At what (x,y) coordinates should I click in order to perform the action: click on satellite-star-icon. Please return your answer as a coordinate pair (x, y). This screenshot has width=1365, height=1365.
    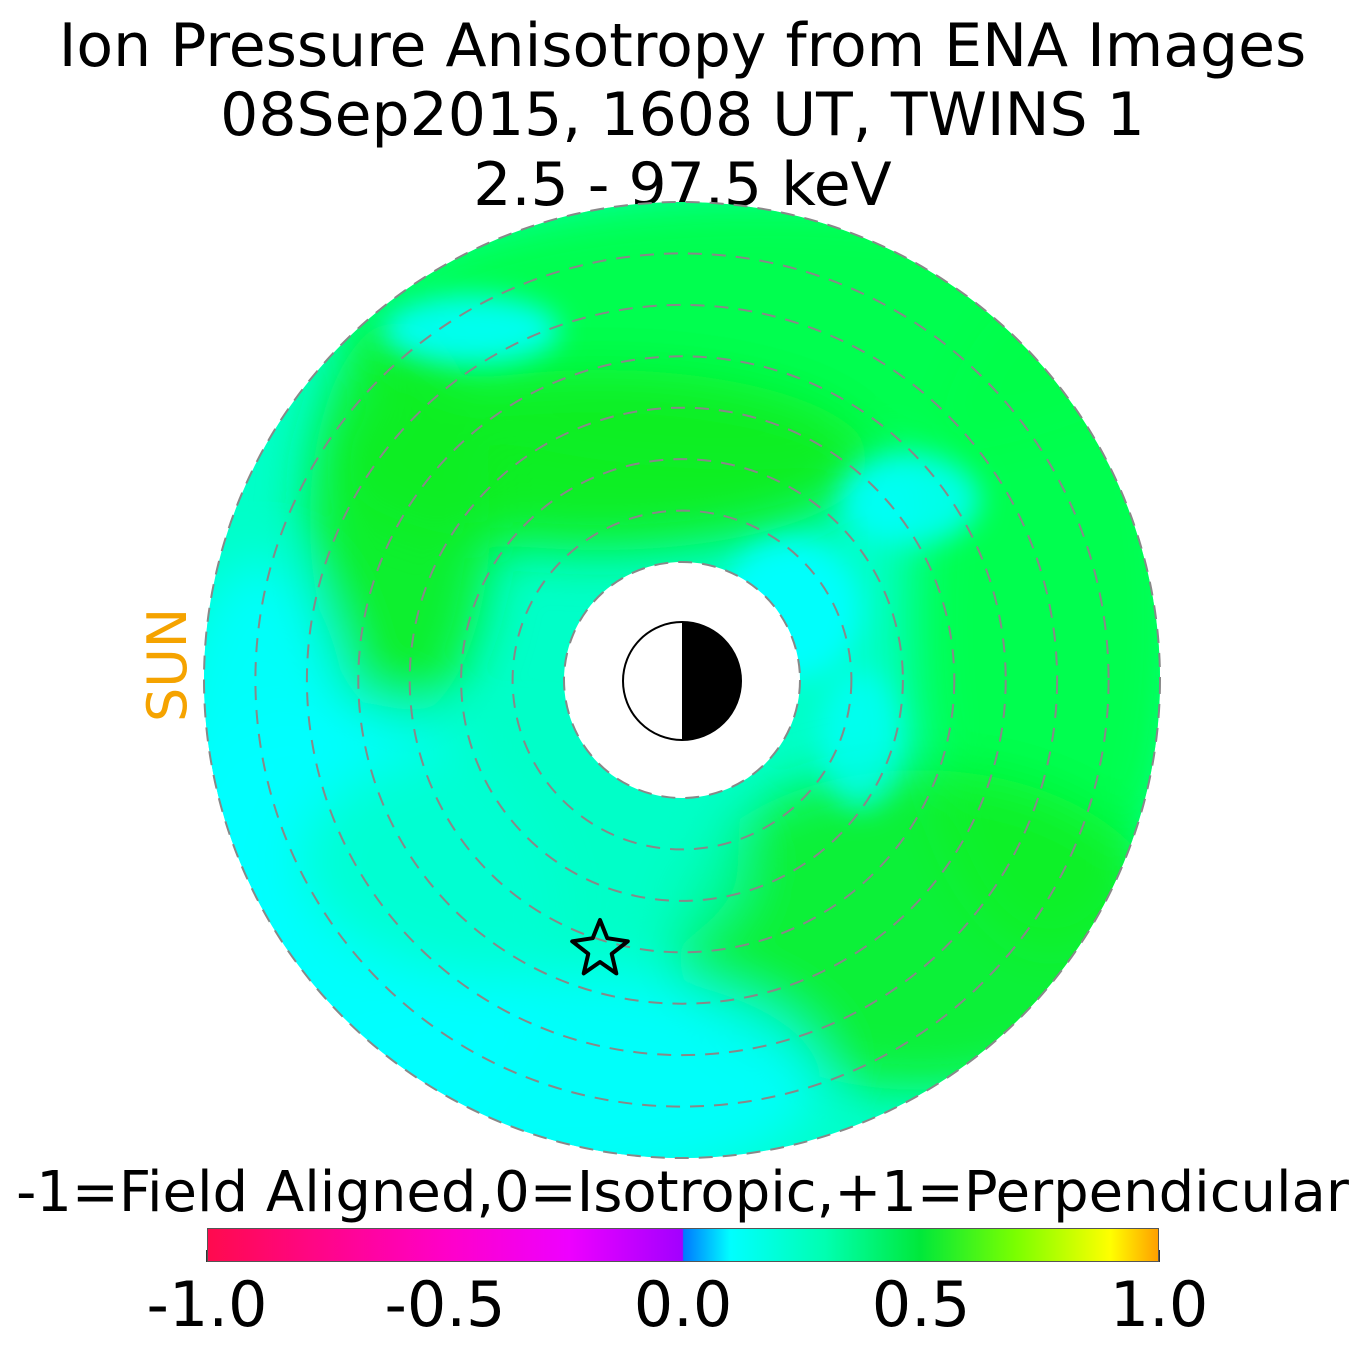
    Looking at the image, I should click on (600, 947).